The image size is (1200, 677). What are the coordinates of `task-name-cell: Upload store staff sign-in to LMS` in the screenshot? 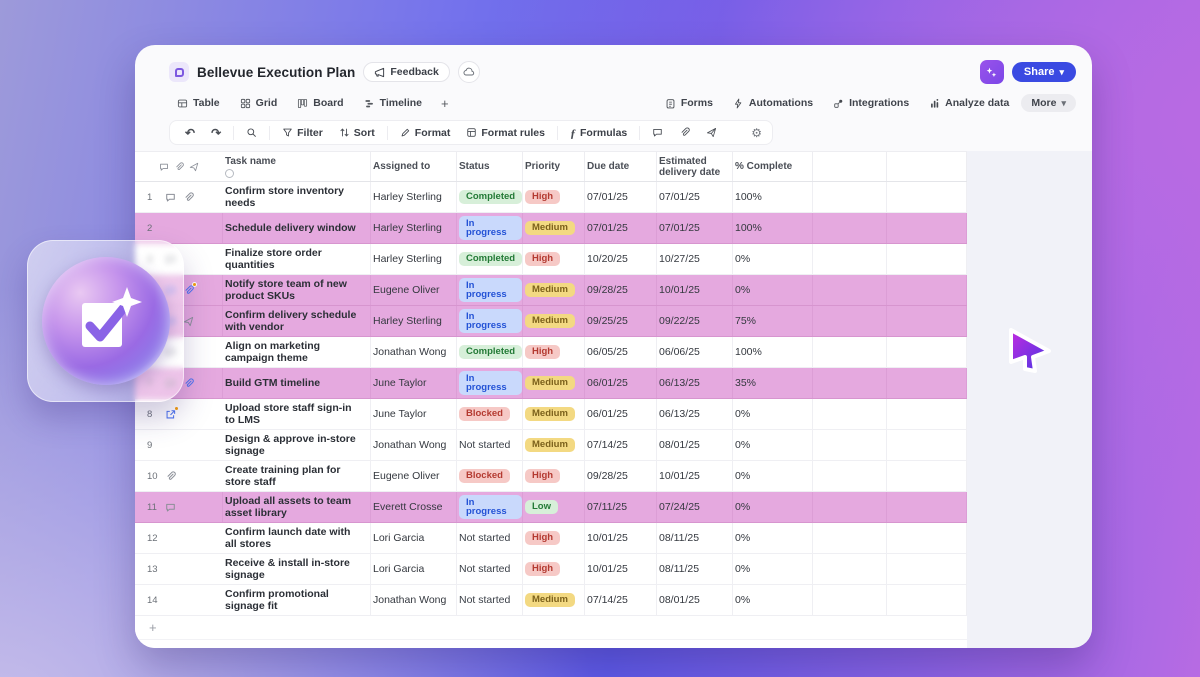 It's located at (297, 414).